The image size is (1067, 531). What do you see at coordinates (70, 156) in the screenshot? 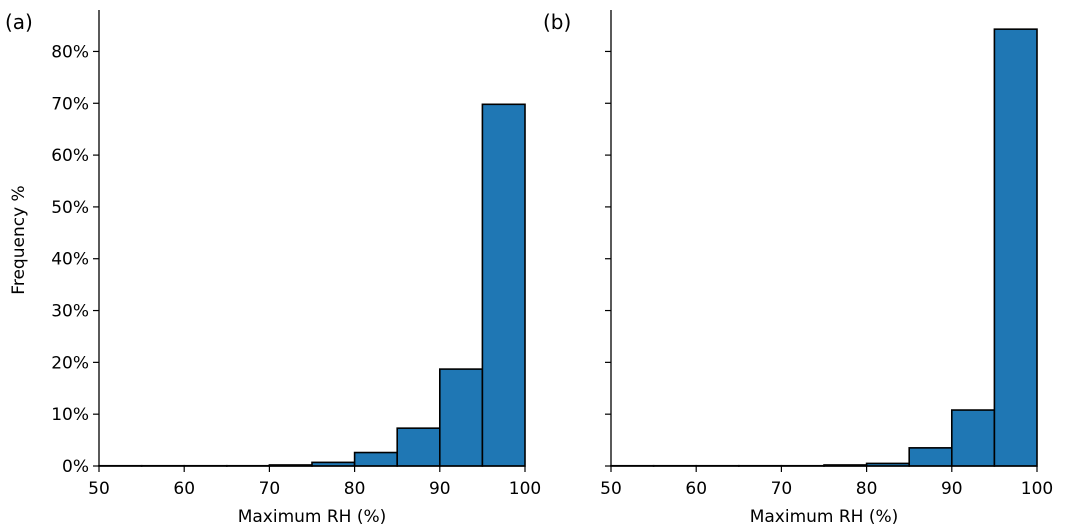
I see `y-tick-label: 60%` at bounding box center [70, 156].